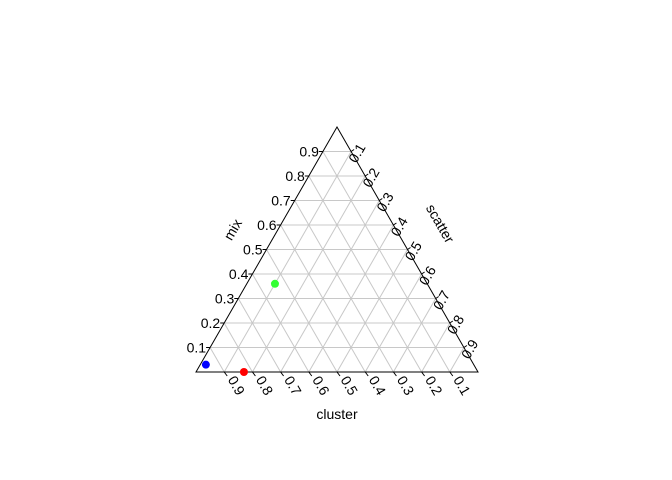 The height and width of the screenshot is (480, 672). What do you see at coordinates (406, 385) in the screenshot?
I see `tick-label-cluster: 0.3` at bounding box center [406, 385].